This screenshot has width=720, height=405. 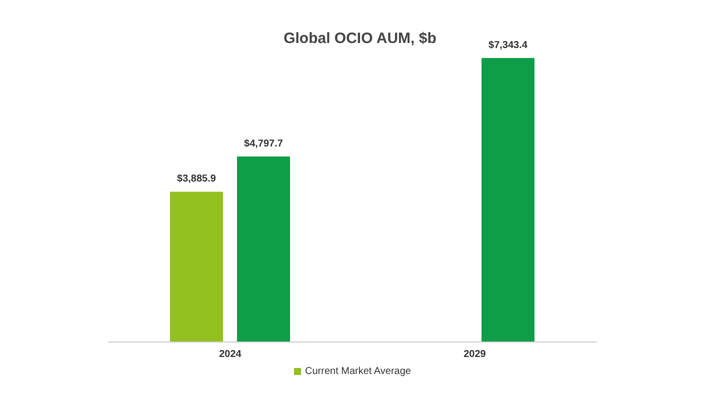 I want to click on data-label: $7,343.4, so click(x=508, y=45).